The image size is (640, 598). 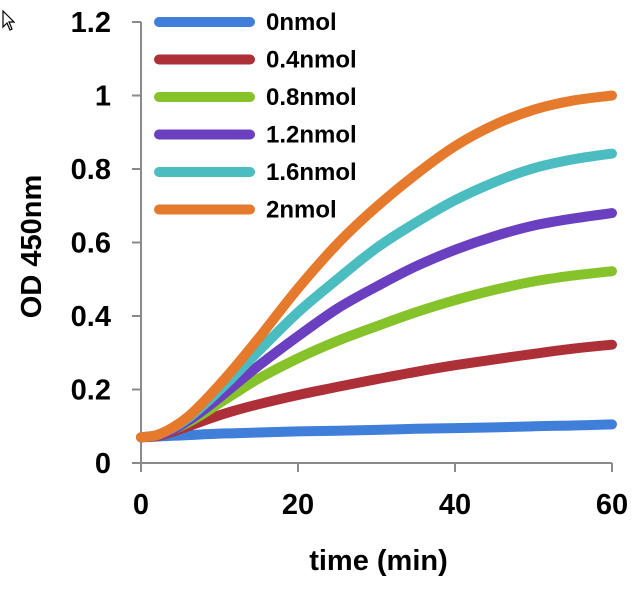 I want to click on series-line-0nmol, so click(x=376, y=431).